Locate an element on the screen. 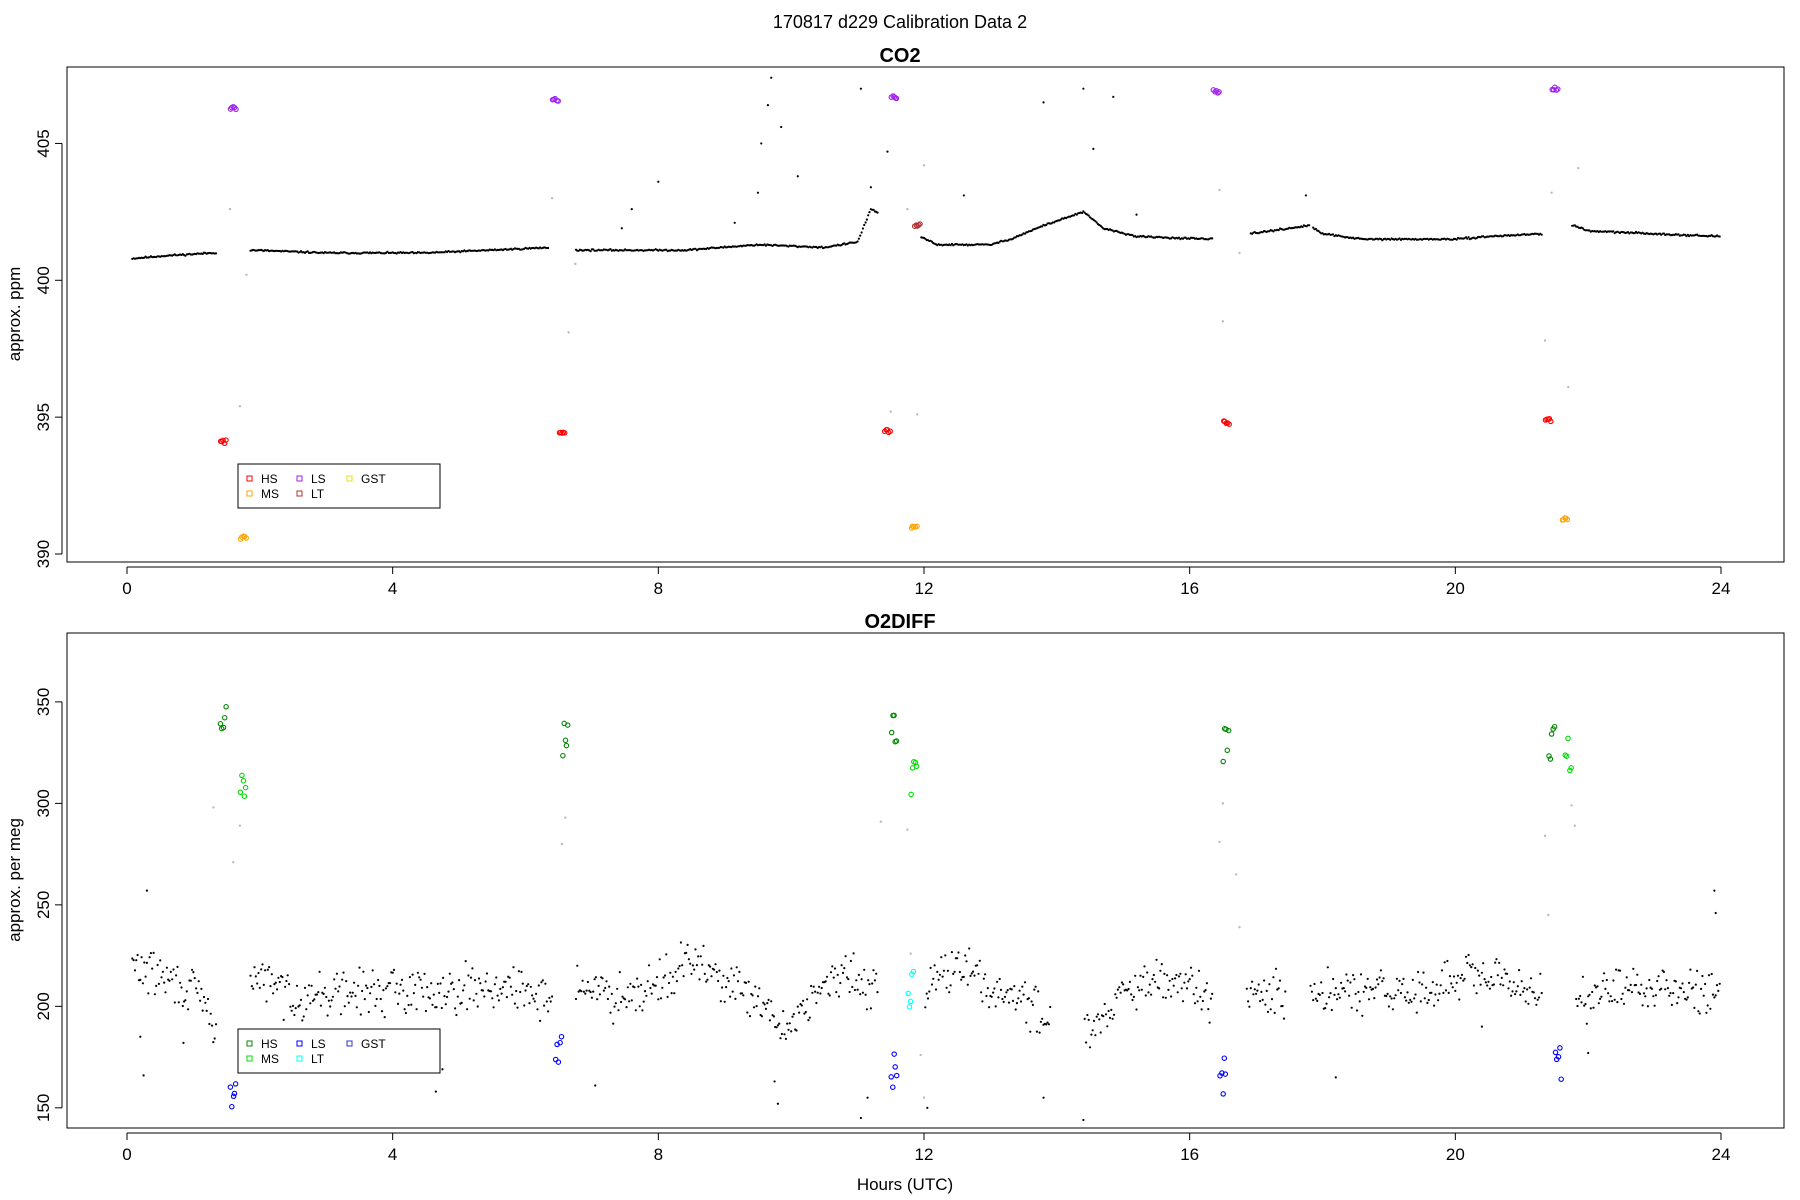  co2-hs-calibration-point is located at coordinates (564, 433).